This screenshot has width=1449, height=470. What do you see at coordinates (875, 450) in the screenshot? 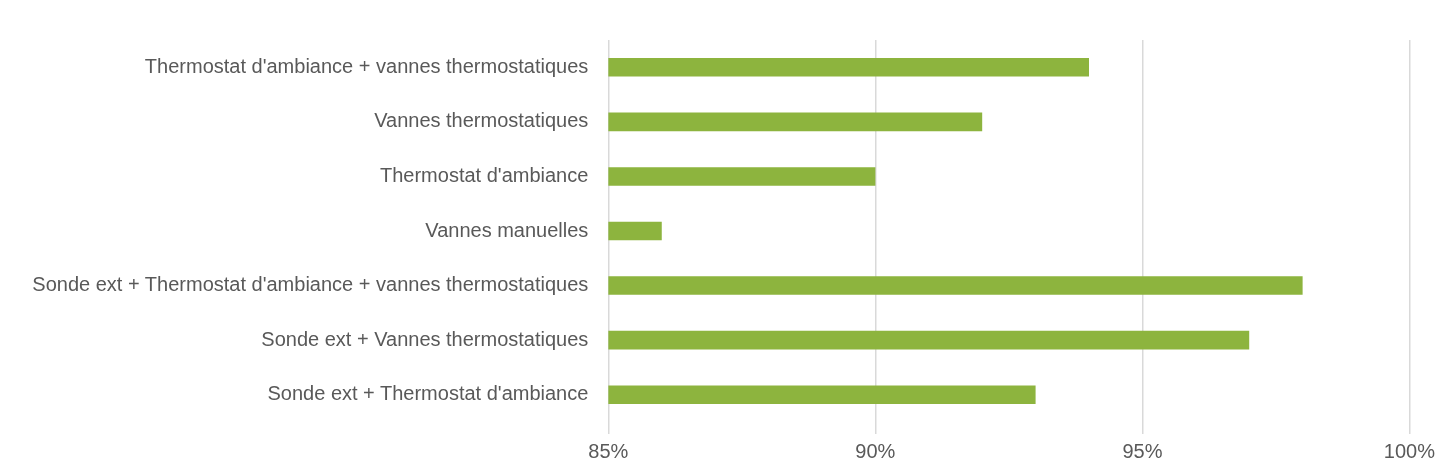
I see `x-tick-label: 90%` at bounding box center [875, 450].